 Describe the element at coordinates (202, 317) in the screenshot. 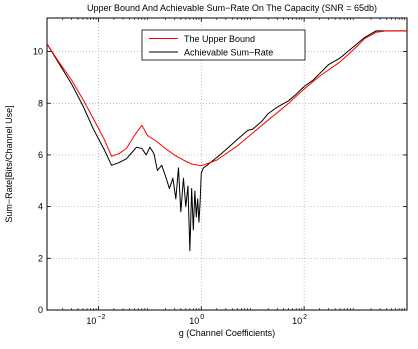

I see `x-tick-label-exponent: 0` at that location.